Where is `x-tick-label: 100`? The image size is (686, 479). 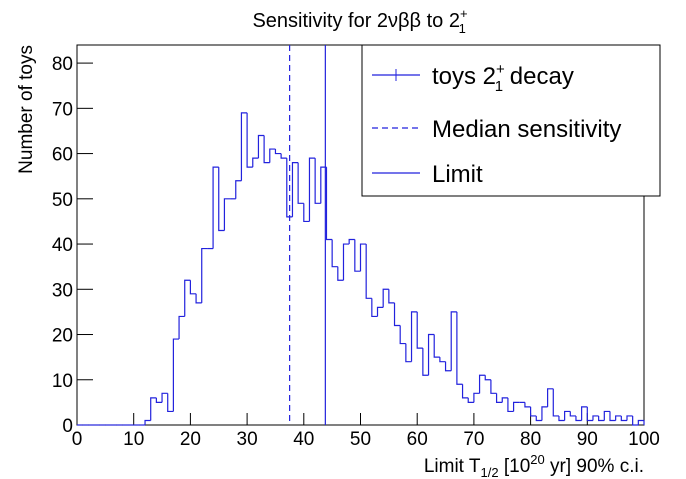 x-tick-label: 100 is located at coordinates (644, 439).